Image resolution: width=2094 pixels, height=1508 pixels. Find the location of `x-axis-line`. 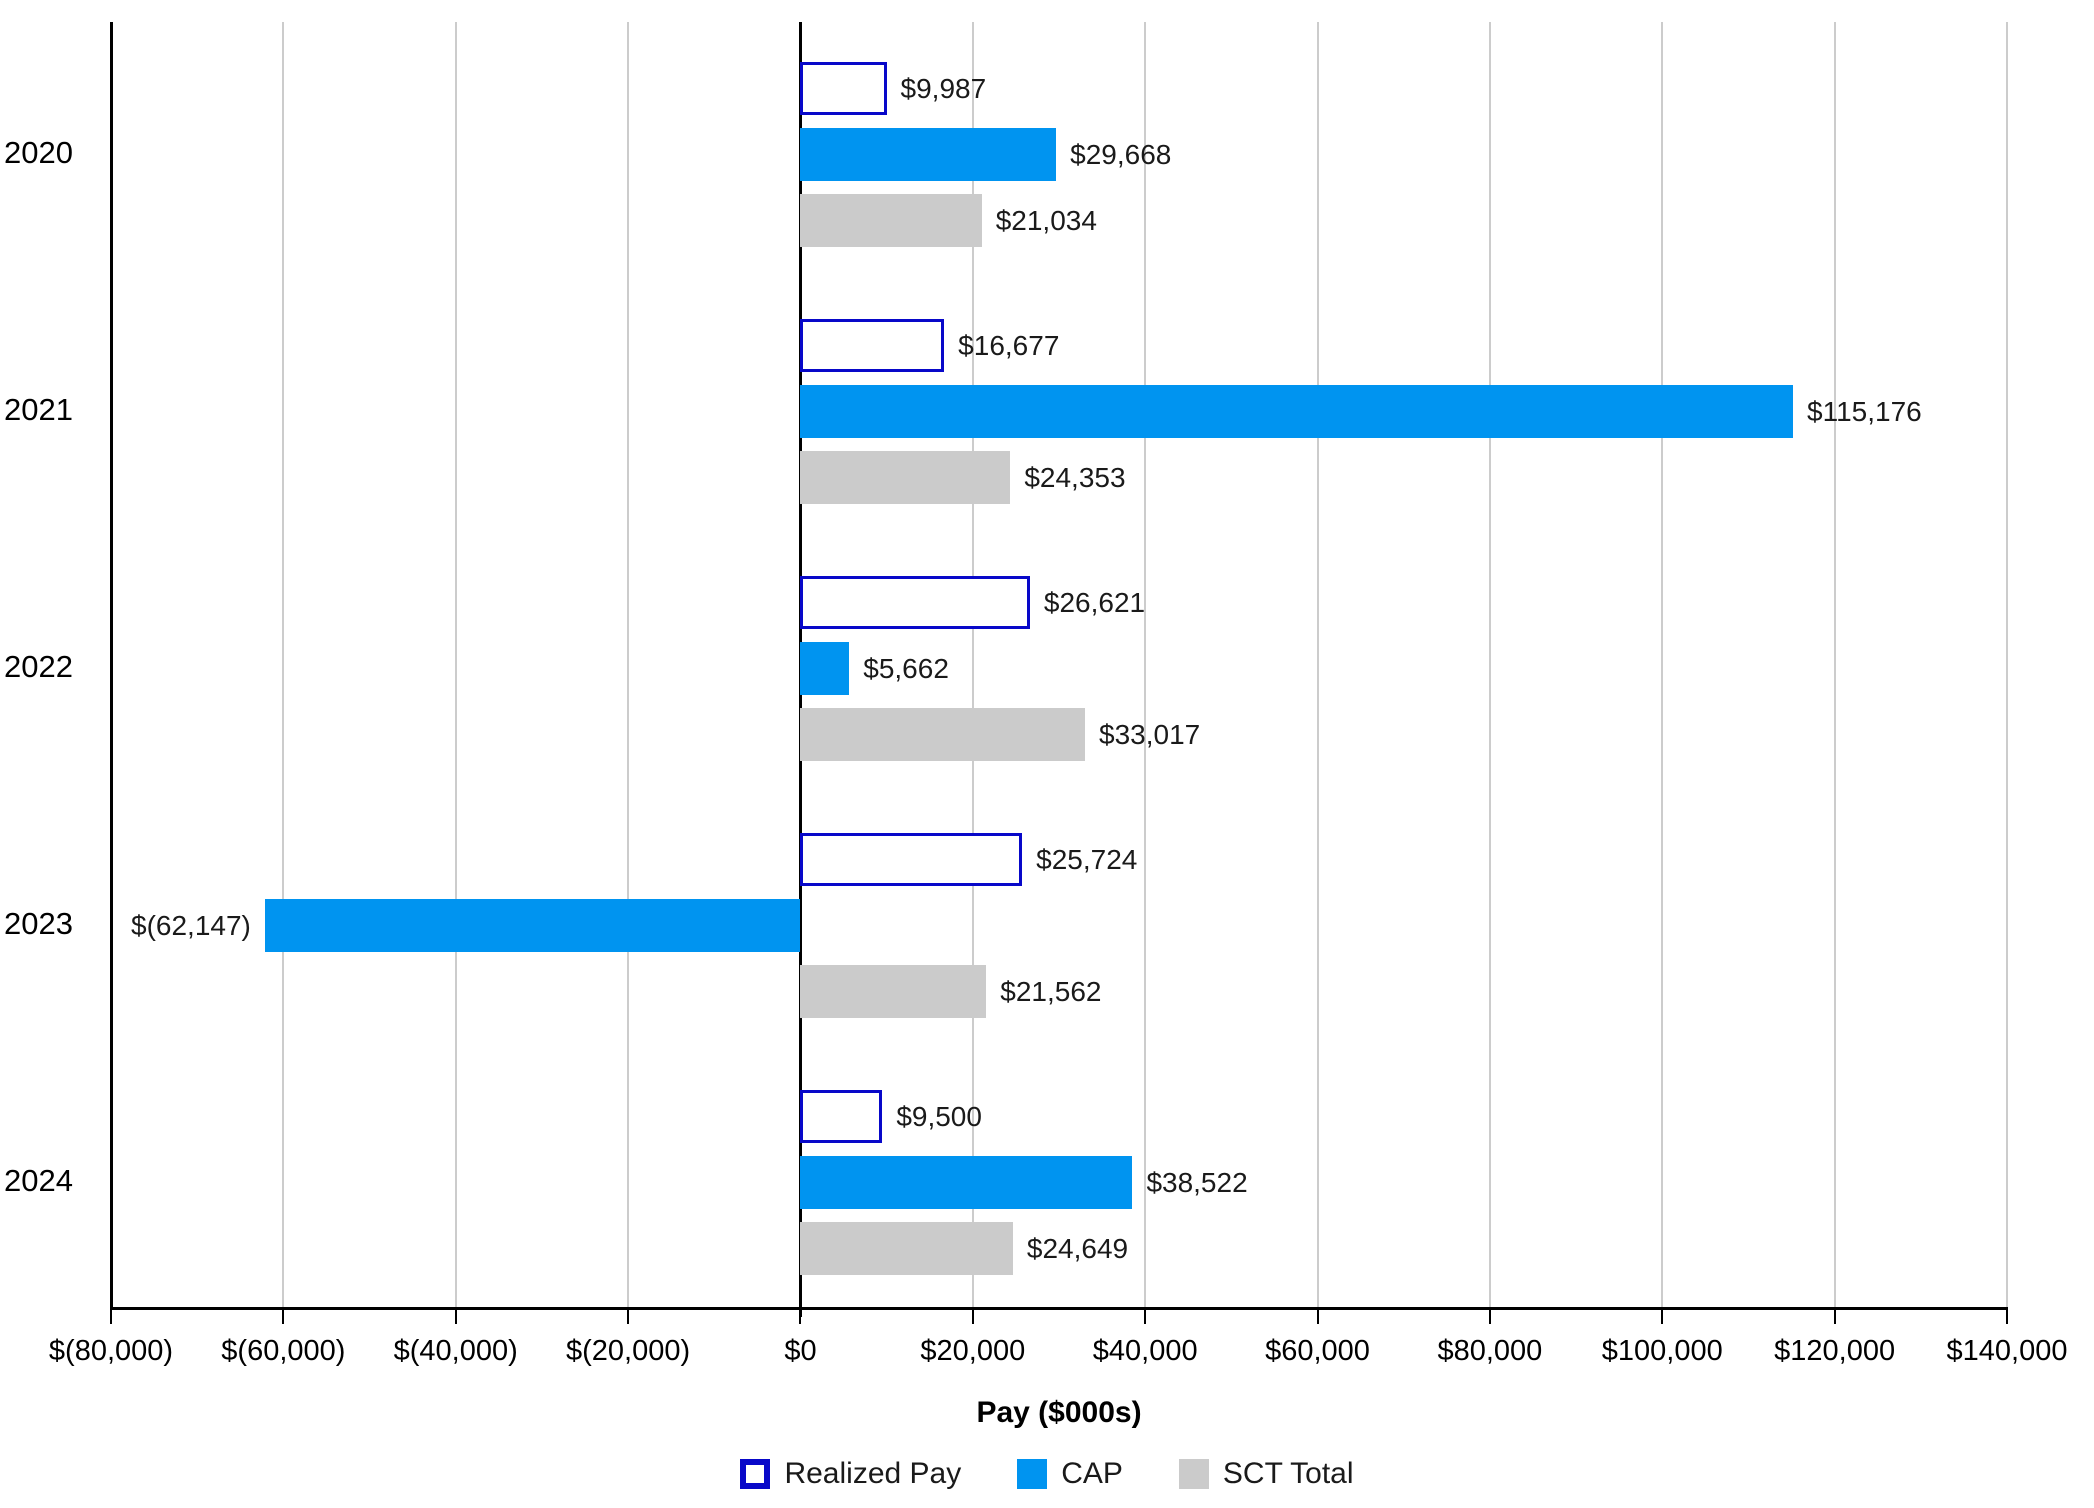

x-axis-line is located at coordinates (1059, 1308).